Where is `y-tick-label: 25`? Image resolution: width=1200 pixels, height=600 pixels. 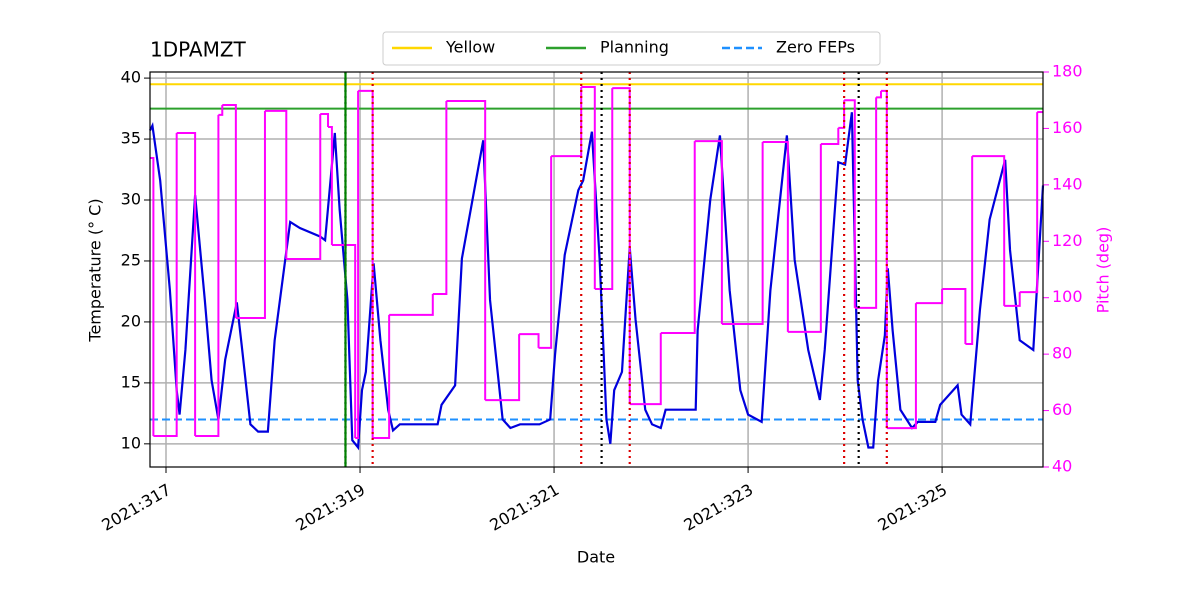
y-tick-label: 25 is located at coordinates (131, 259).